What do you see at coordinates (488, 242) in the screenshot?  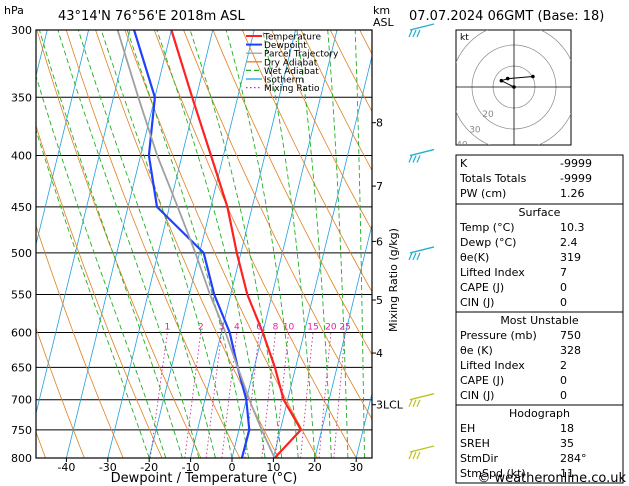 I see `index-label: Dewp (°C)` at bounding box center [488, 242].